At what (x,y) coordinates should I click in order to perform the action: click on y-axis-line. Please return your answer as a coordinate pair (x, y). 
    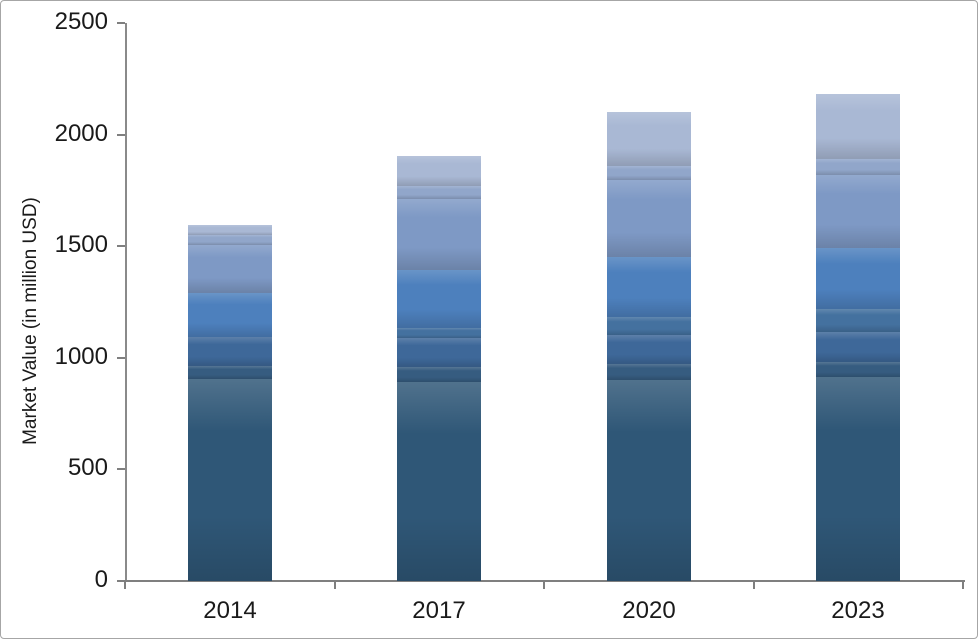
    Looking at the image, I should click on (126, 302).